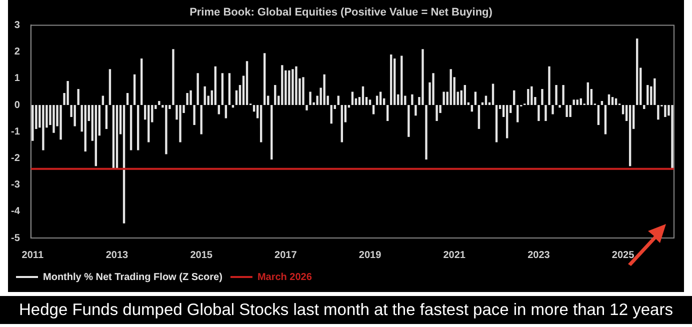 The image size is (692, 327). I want to click on legend-label: March 2026, so click(284, 277).